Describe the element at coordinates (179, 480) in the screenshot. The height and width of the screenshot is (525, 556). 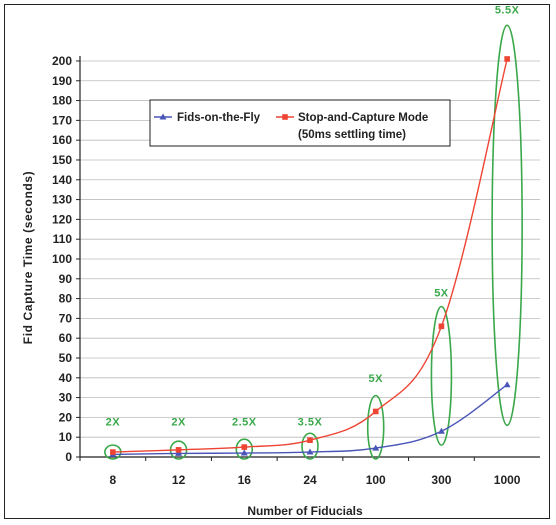
I see `x-tick-label: 12` at that location.